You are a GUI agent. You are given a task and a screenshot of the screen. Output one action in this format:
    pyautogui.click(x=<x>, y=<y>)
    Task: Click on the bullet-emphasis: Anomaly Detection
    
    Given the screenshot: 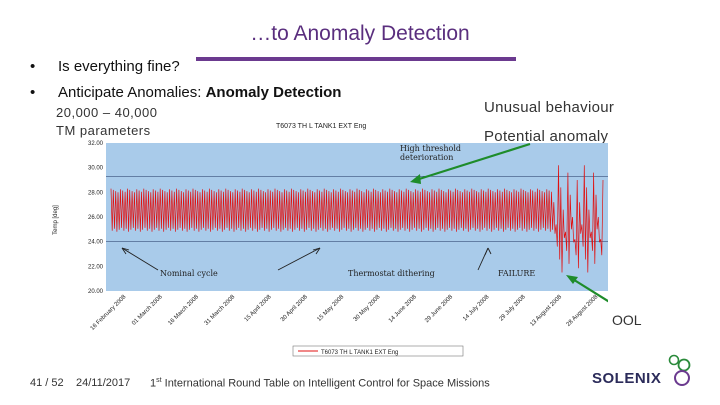 What is the action you would take?
    pyautogui.click(x=273, y=92)
    